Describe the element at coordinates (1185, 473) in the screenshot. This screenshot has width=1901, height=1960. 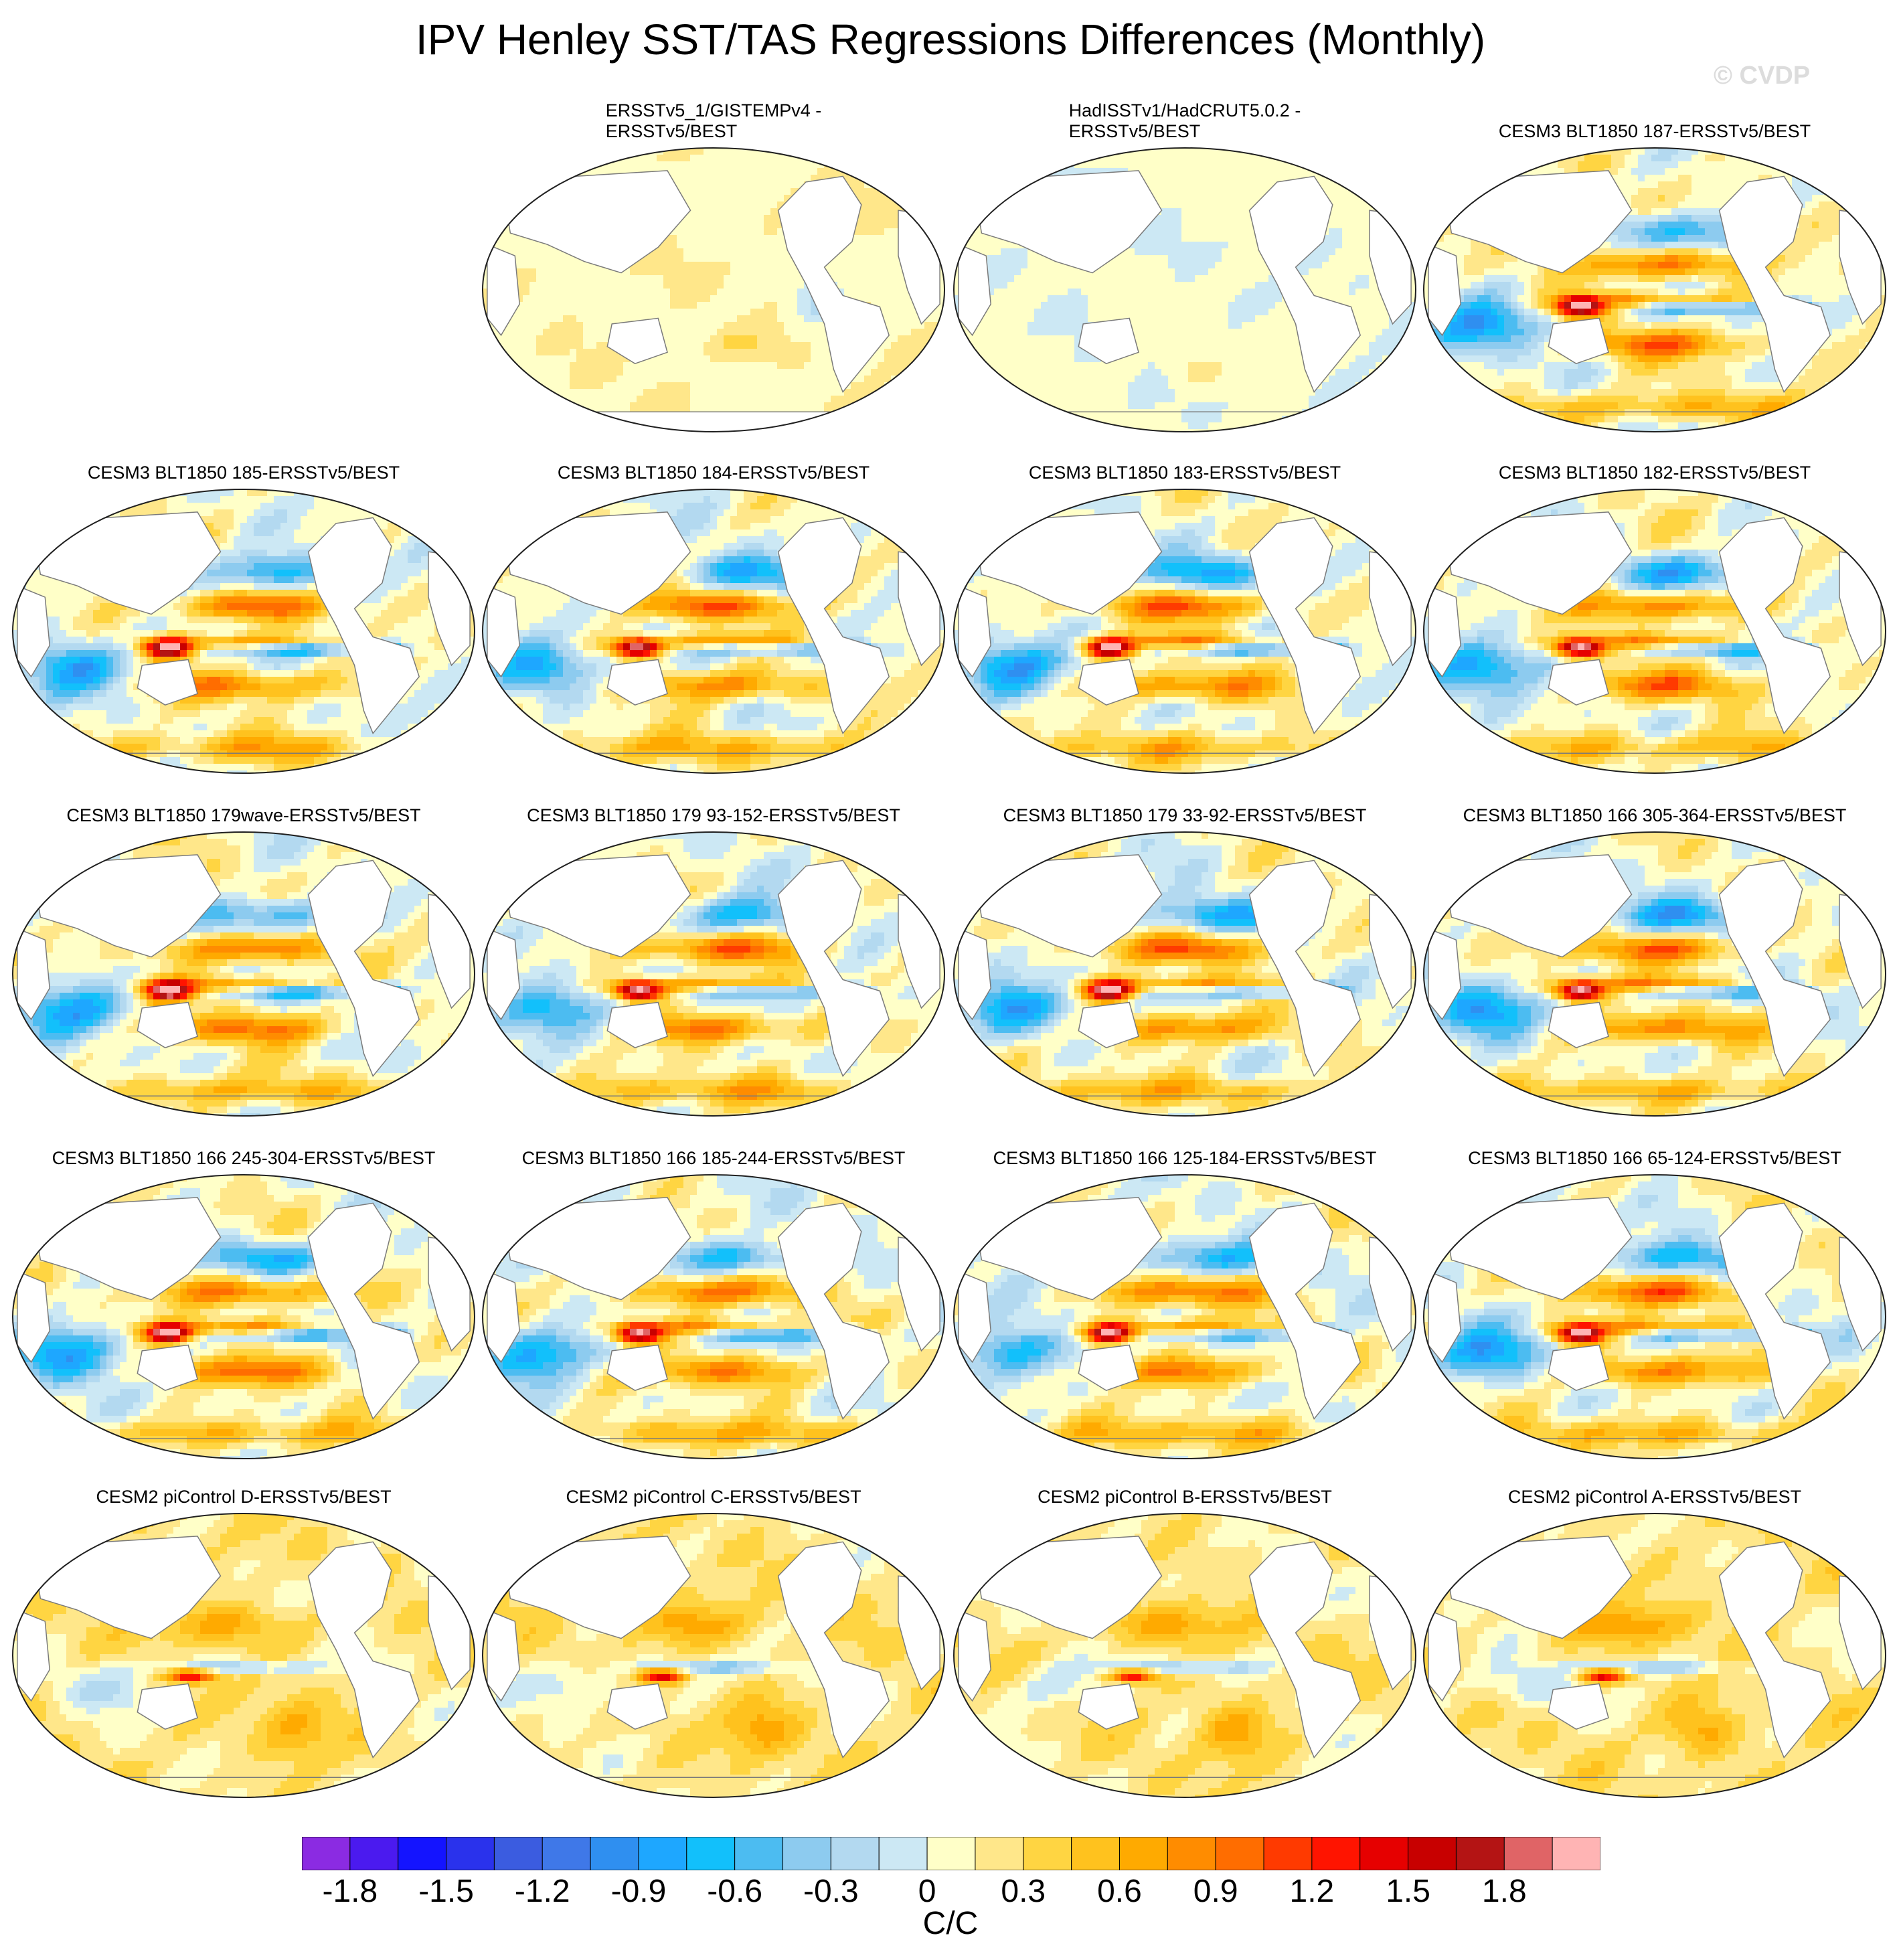
I see `panel-title-text: CESM3 BLT1850 183-ERSSTv5/BEST` at that location.